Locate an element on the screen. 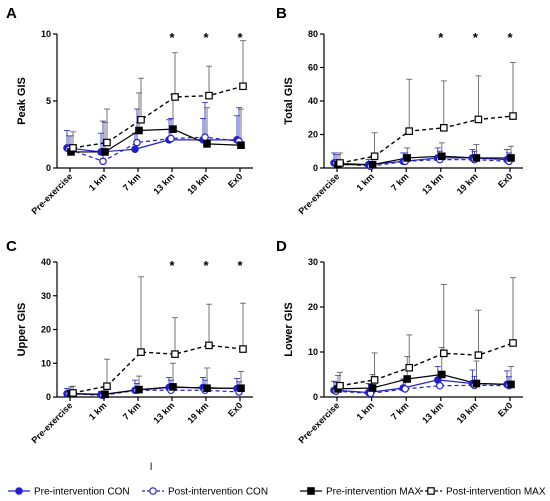 The height and width of the screenshot is (501, 550). legend-entry: Pre-intervention CON is located at coordinates (69, 492).